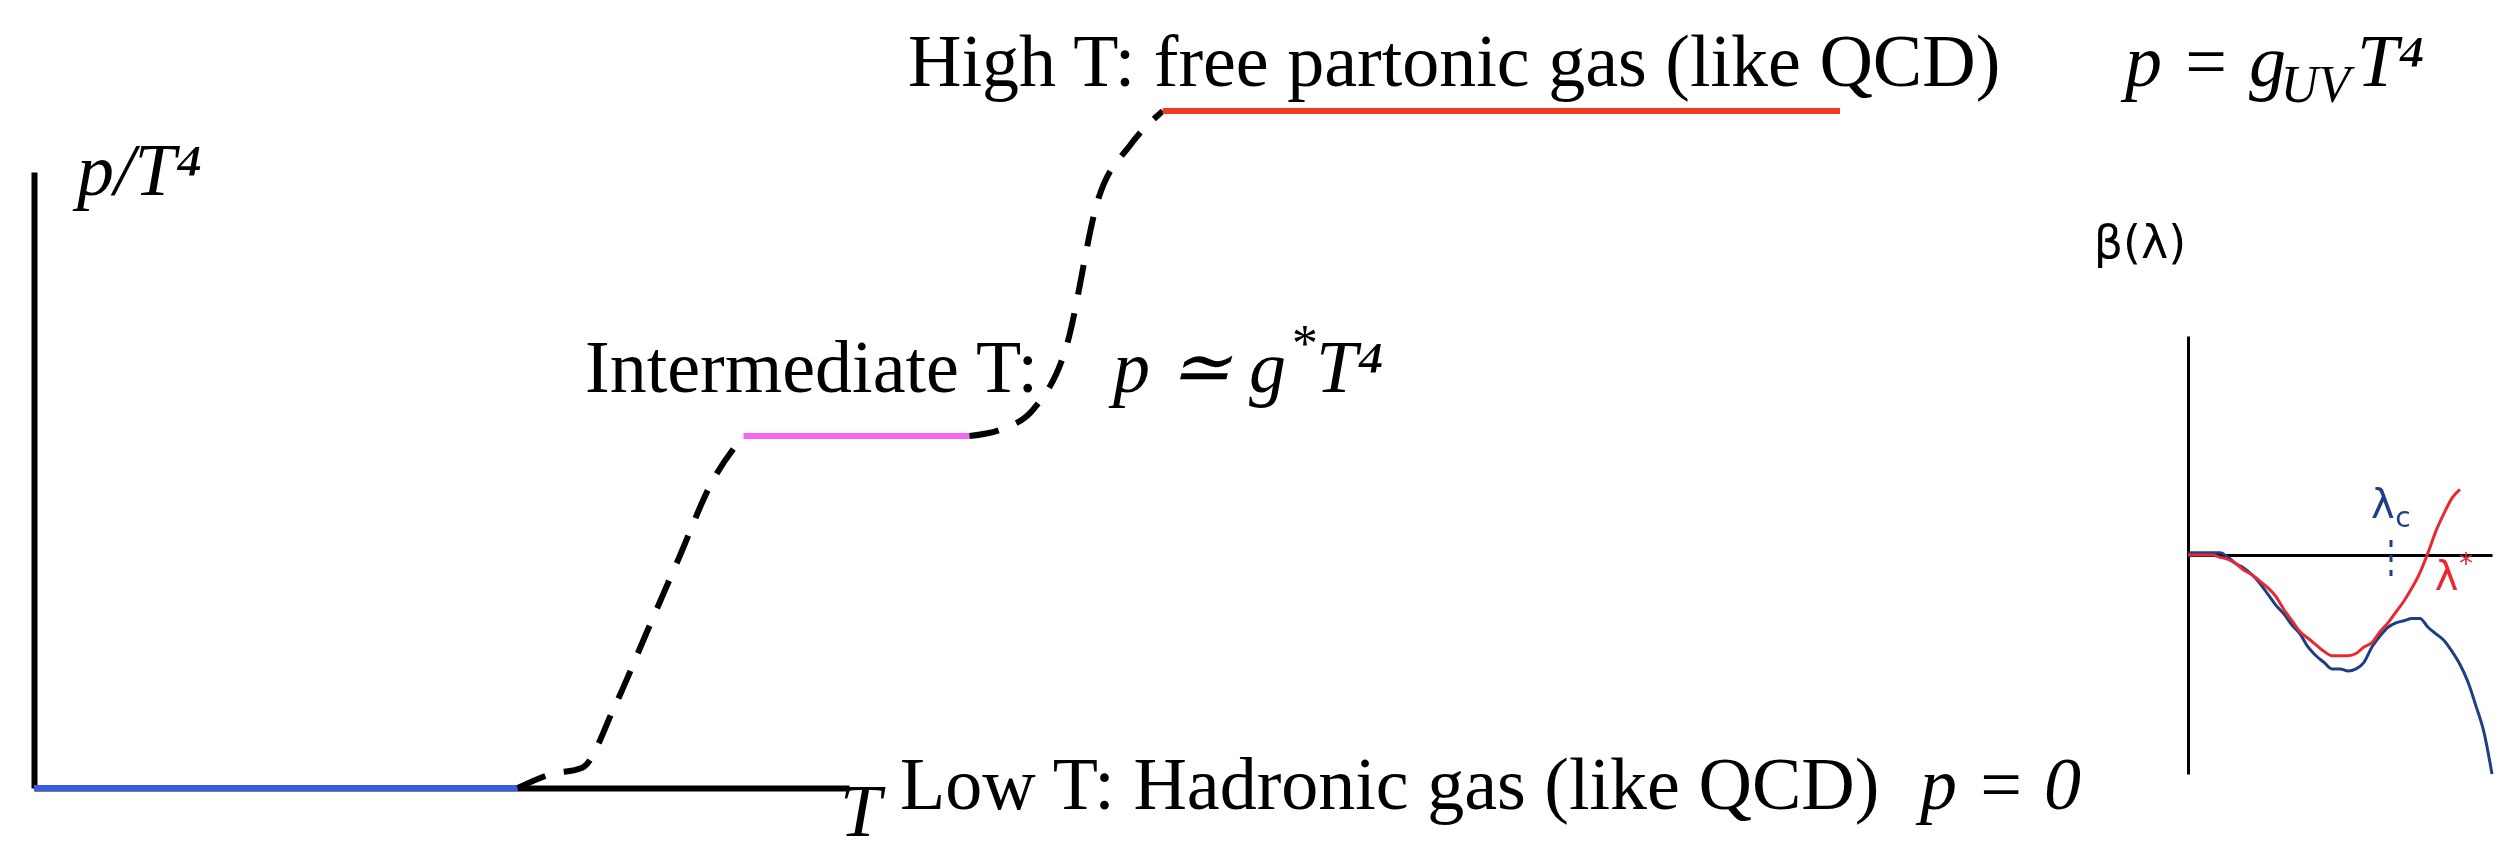  Describe the element at coordinates (1454, 61) in the screenshot. I see `series-label: High T: free partonic gas (like QCD)` at that location.